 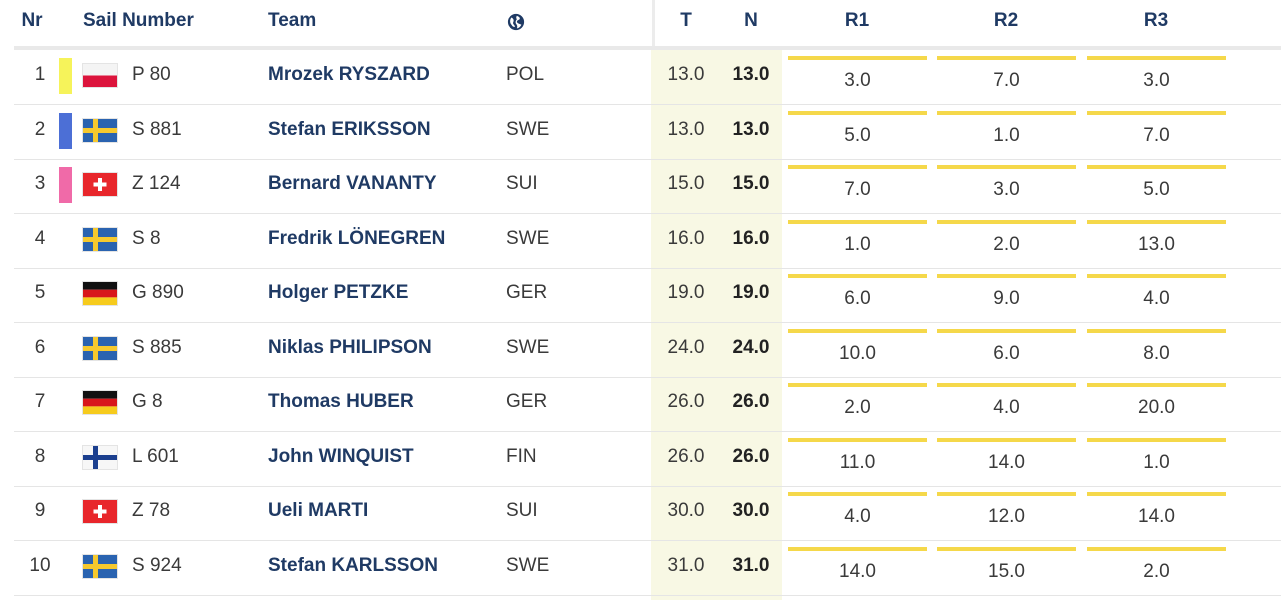 I want to click on race-3-value: 1.0, so click(x=1156, y=462).